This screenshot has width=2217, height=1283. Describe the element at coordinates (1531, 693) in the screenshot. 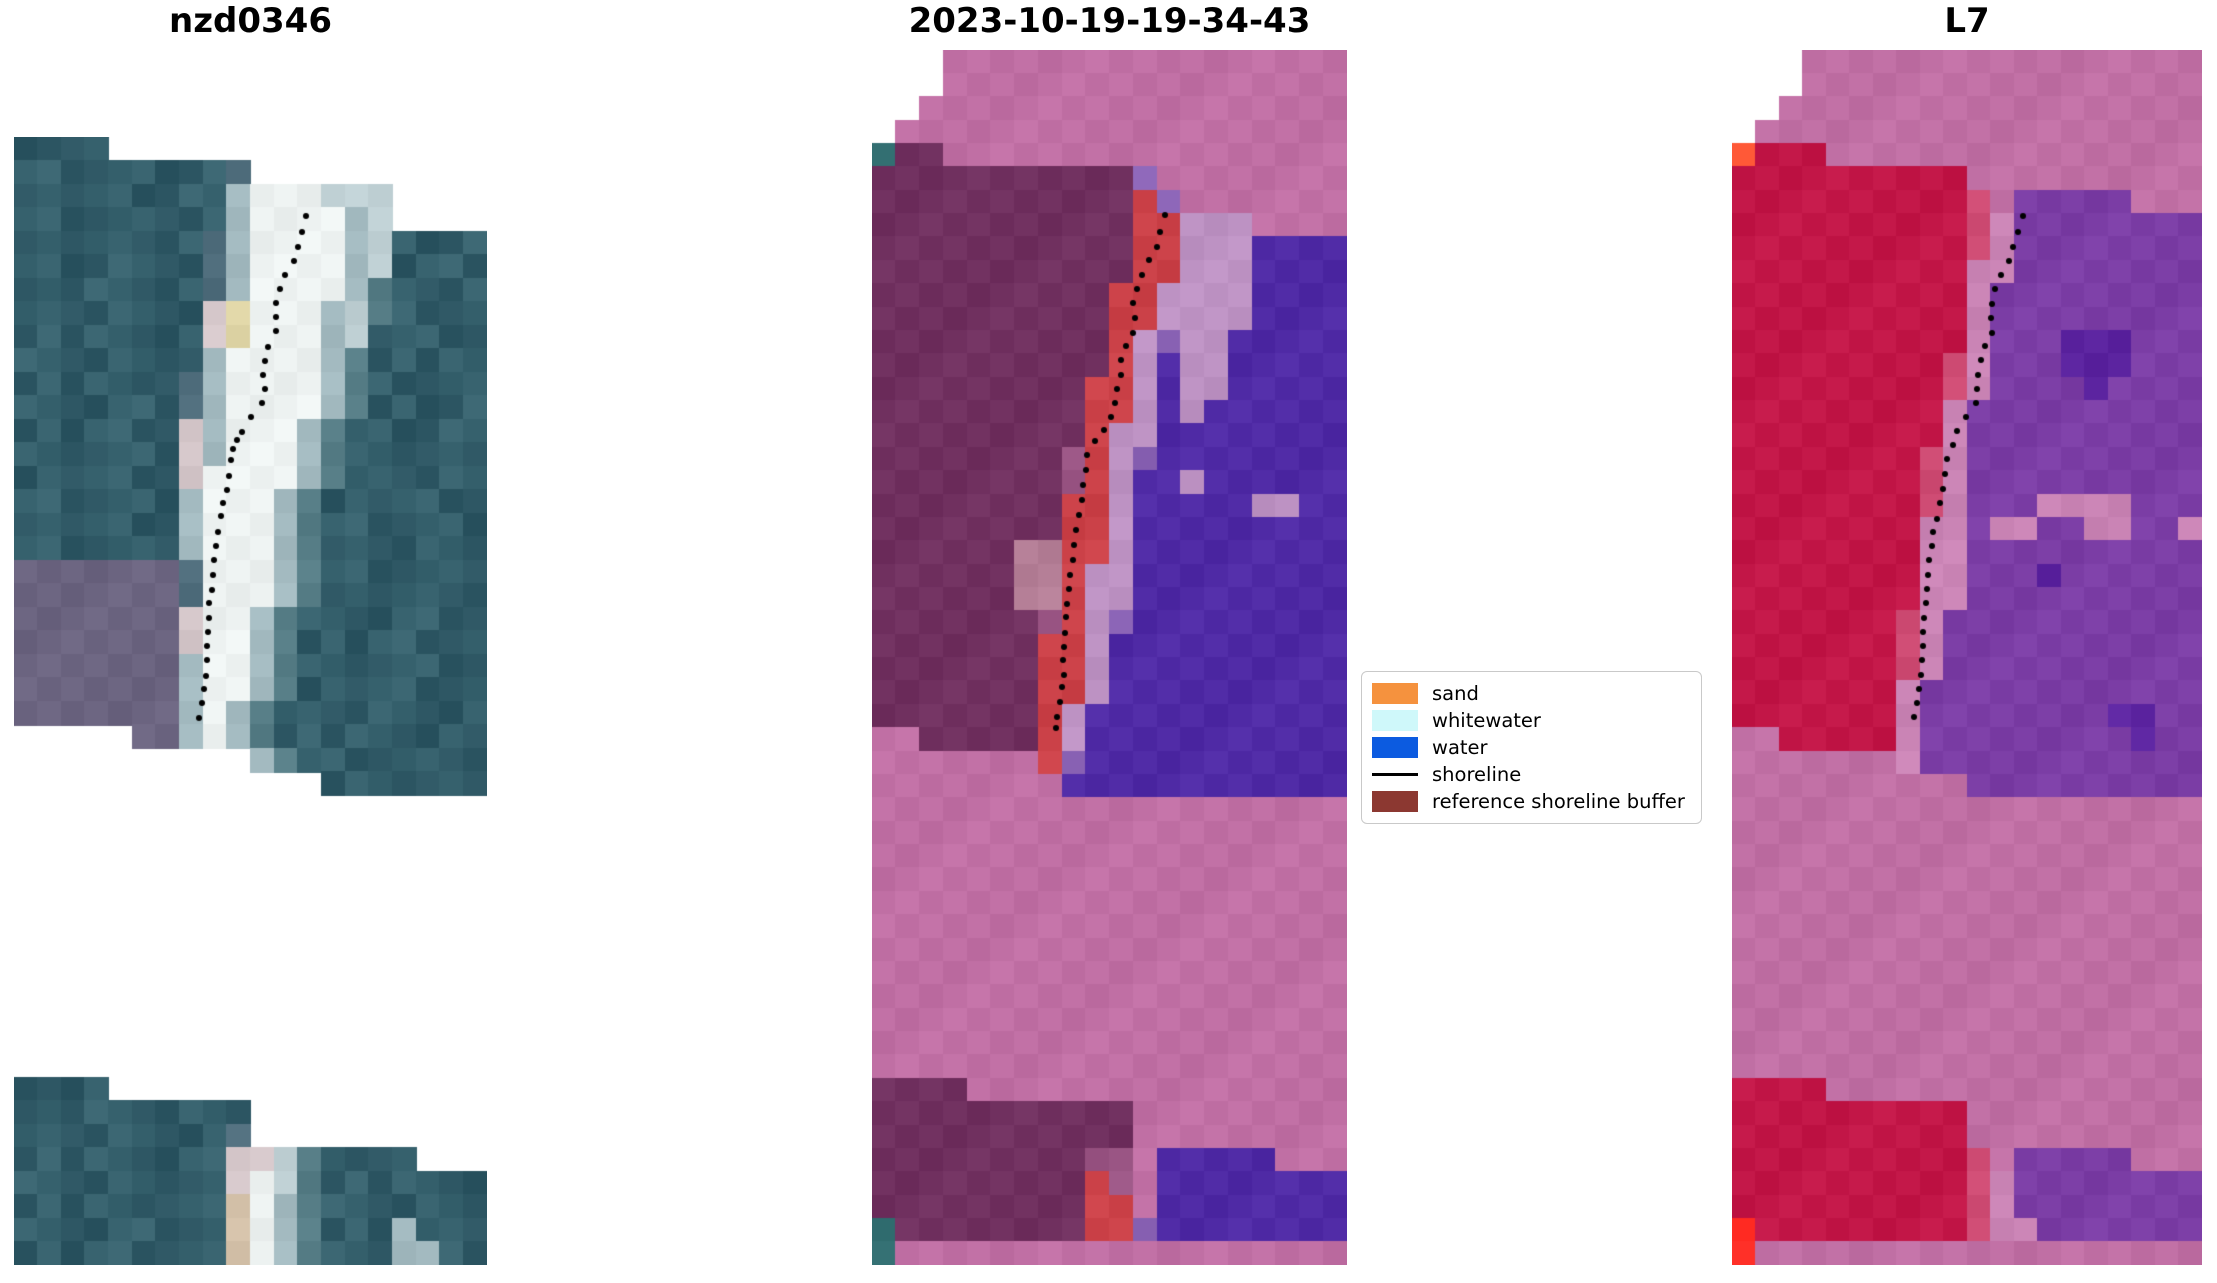

I see `legend-item: sand` at that location.